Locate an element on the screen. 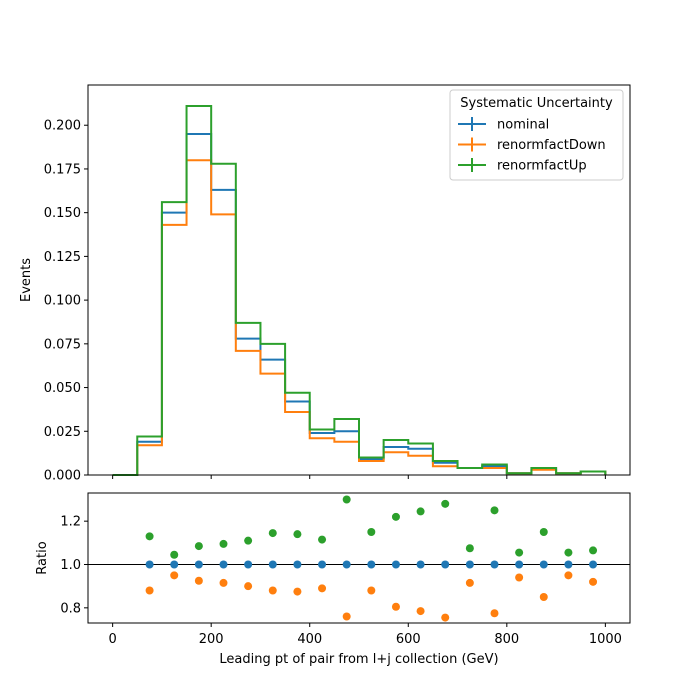  legend-entries: nominal renormfactDown renormfactUp is located at coordinates (532, 145).